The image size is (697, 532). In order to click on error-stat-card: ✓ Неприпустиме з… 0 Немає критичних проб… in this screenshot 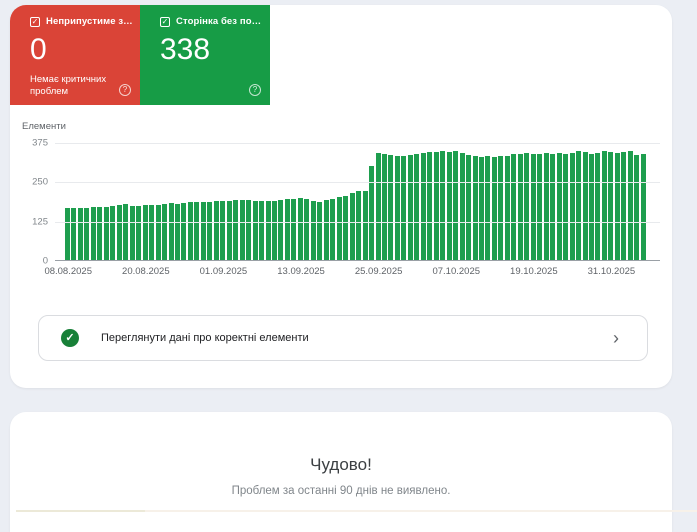, I will do `click(75, 55)`.